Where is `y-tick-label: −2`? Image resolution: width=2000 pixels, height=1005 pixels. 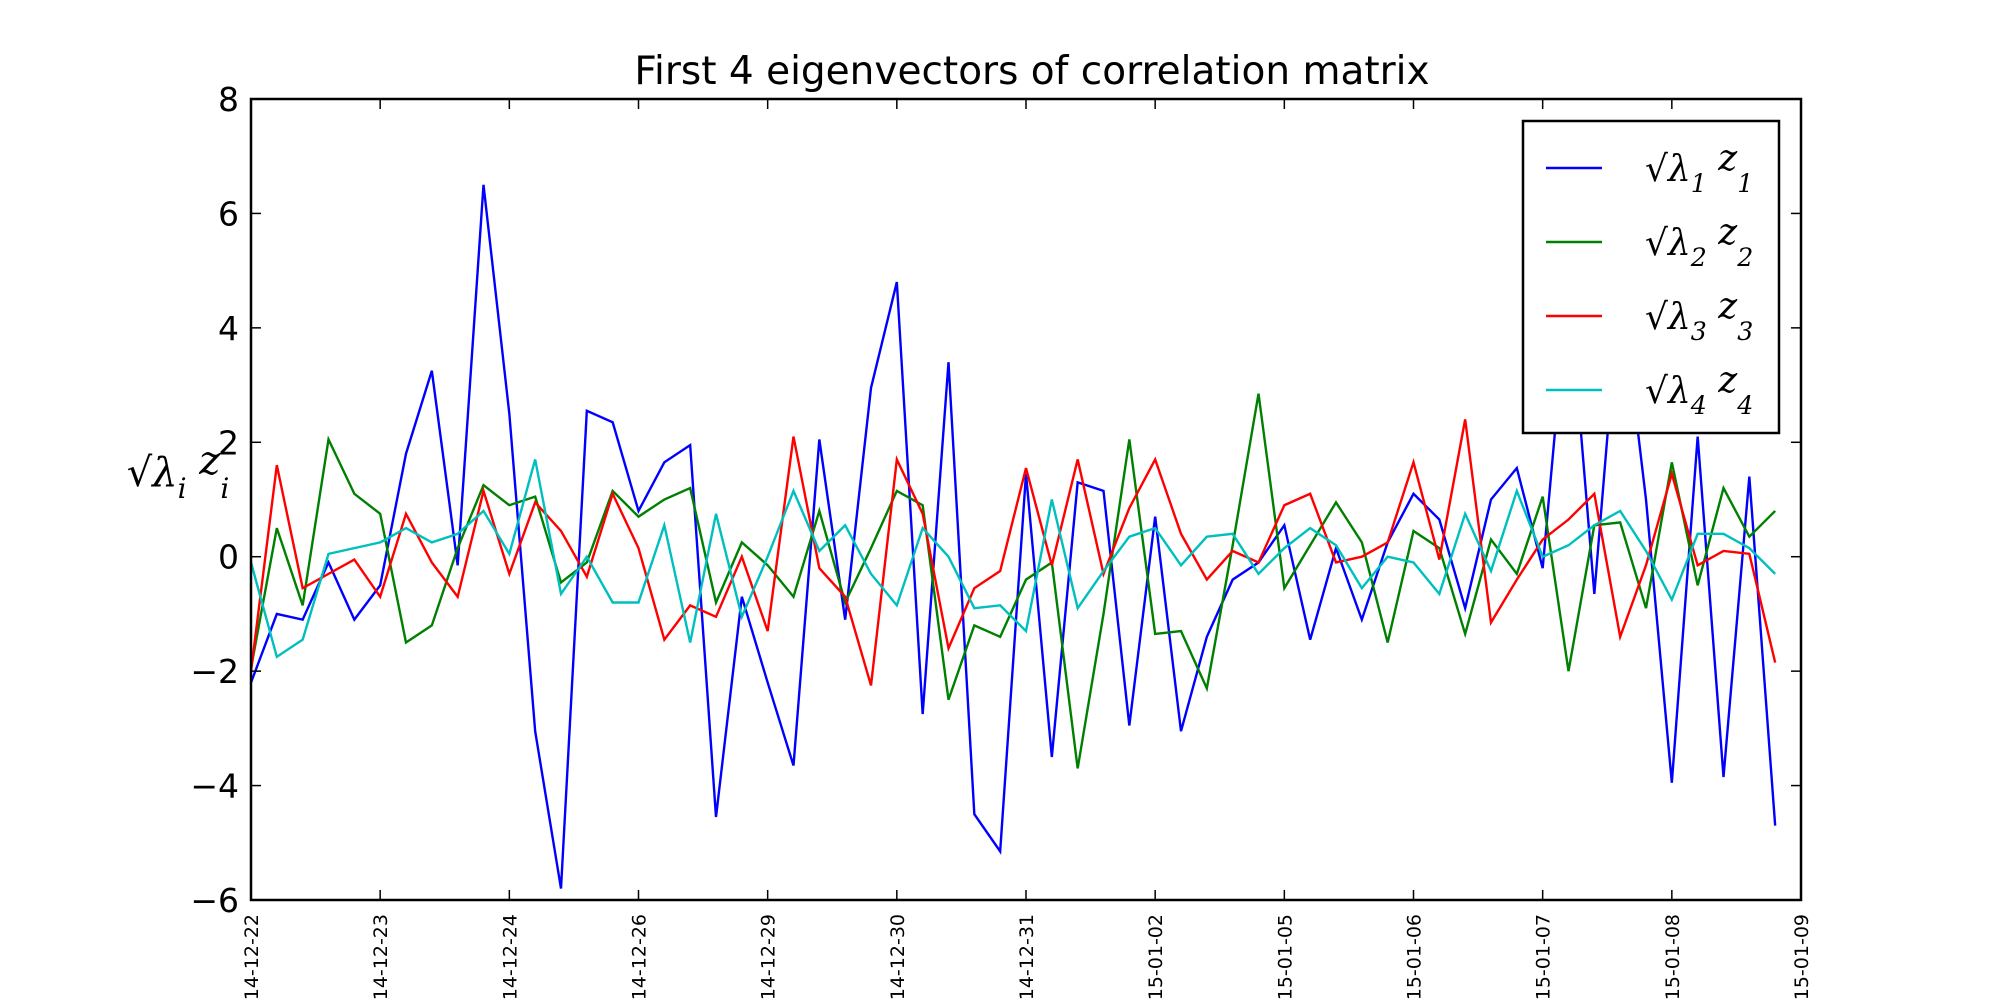 y-tick-label: −2 is located at coordinates (214, 671).